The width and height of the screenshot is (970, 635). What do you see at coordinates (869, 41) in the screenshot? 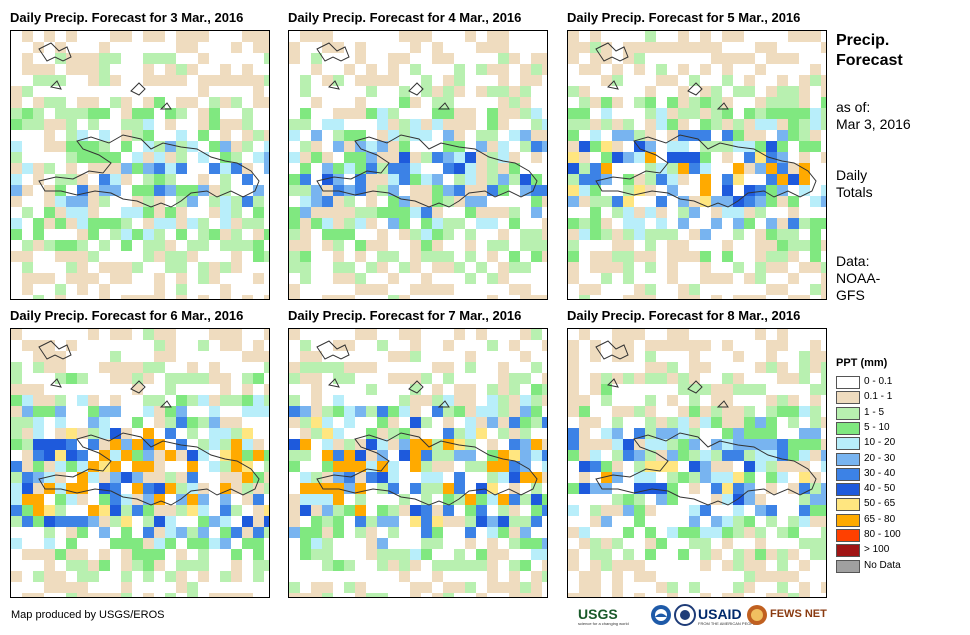
I see `side-title-line1: Precip.` at bounding box center [869, 41].